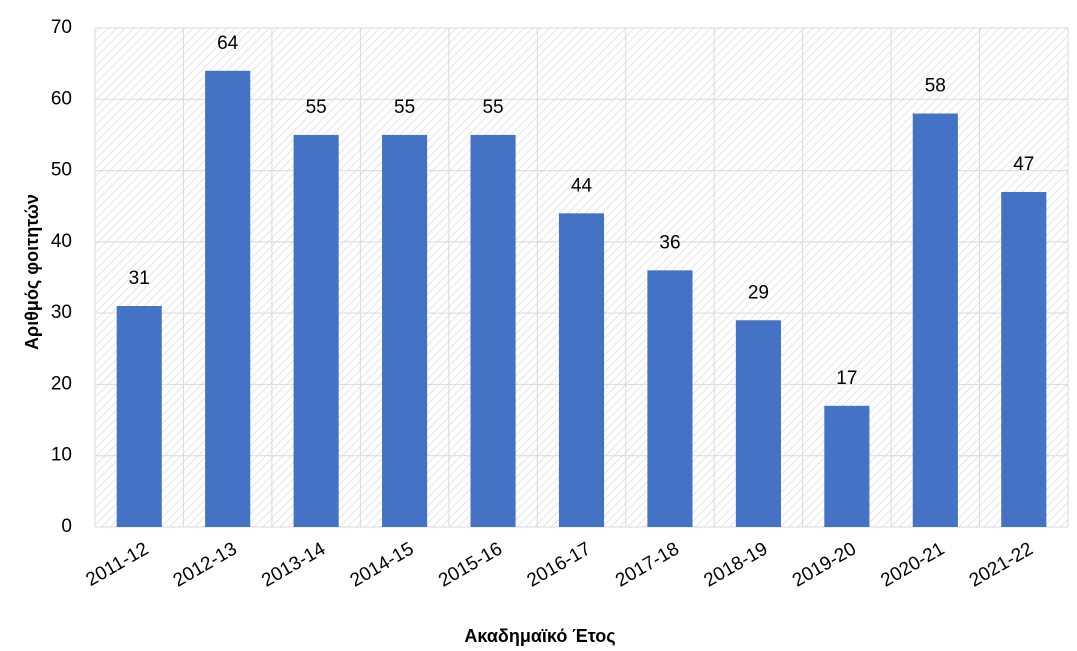 The width and height of the screenshot is (1077, 651). Describe the element at coordinates (293, 564) in the screenshot. I see `x-tick-label: 2013-14` at that location.